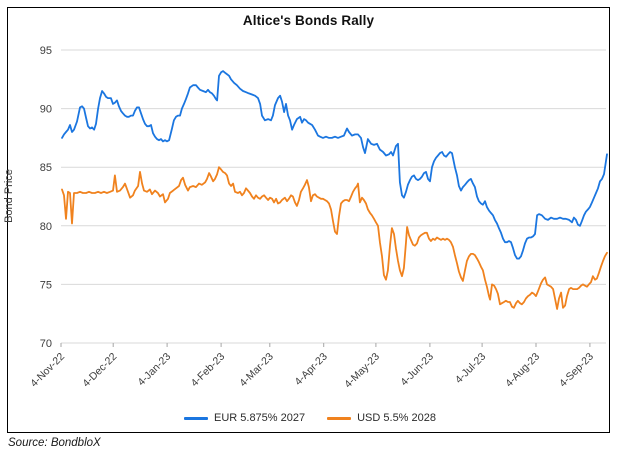 This screenshot has height=454, width=620. Describe the element at coordinates (46, 344) in the screenshot. I see `y-tick-label: 70` at that location.